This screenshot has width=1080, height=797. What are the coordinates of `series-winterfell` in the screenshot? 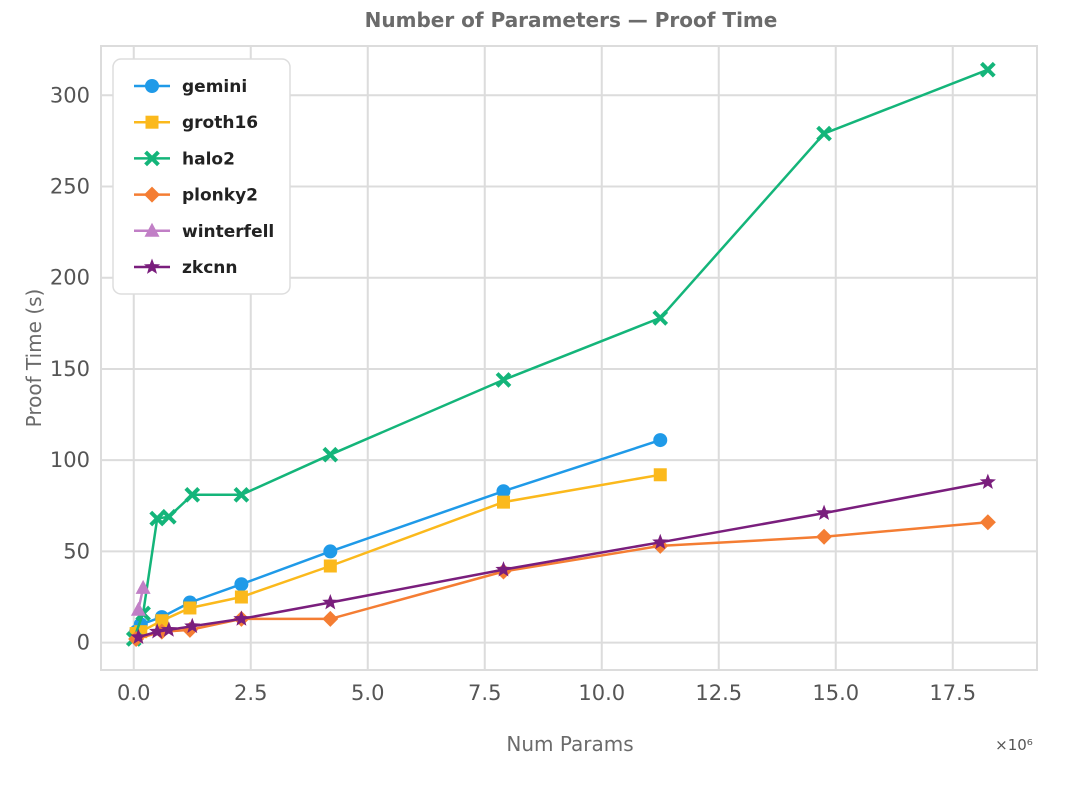 It's located at (140, 597).